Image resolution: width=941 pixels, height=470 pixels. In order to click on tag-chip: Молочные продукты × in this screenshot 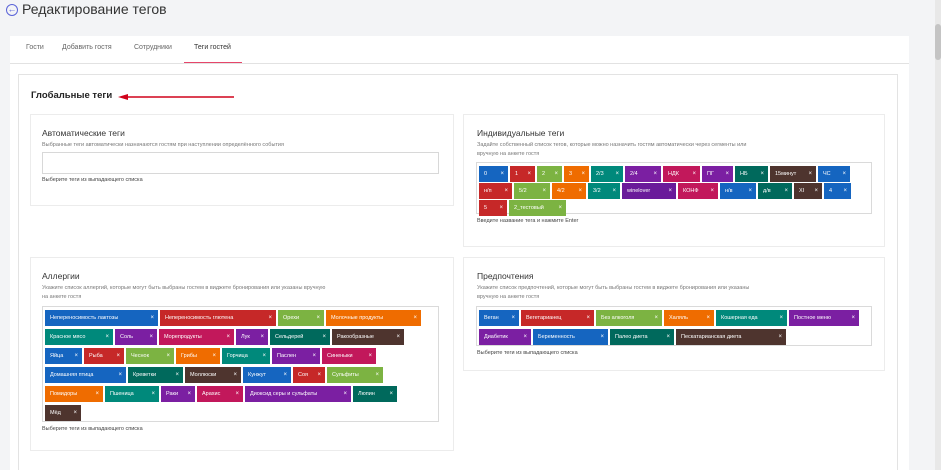, I will do `click(373, 318)`.